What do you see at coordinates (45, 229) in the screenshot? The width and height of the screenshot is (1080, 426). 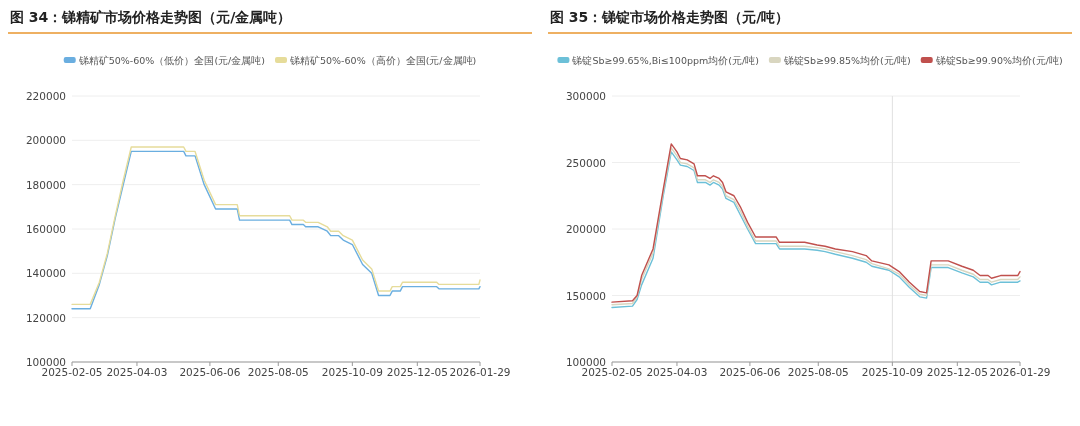 I see `y-tick-label: 160000` at bounding box center [45, 229].